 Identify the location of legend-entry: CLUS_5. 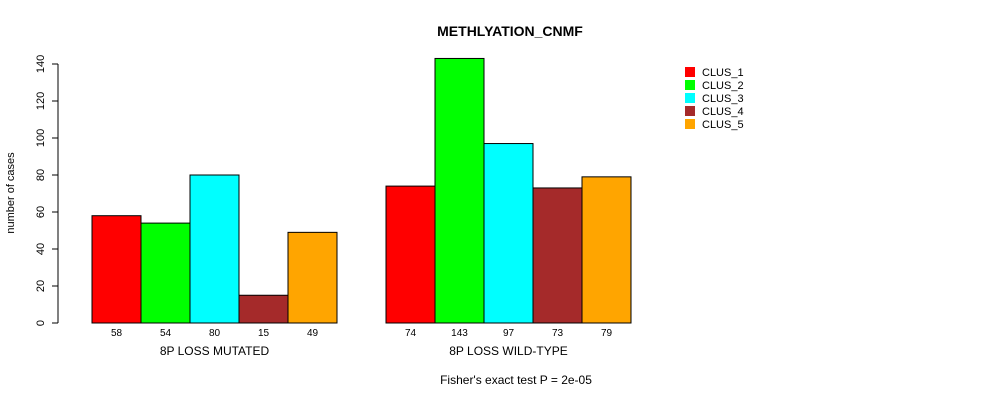
(723, 125).